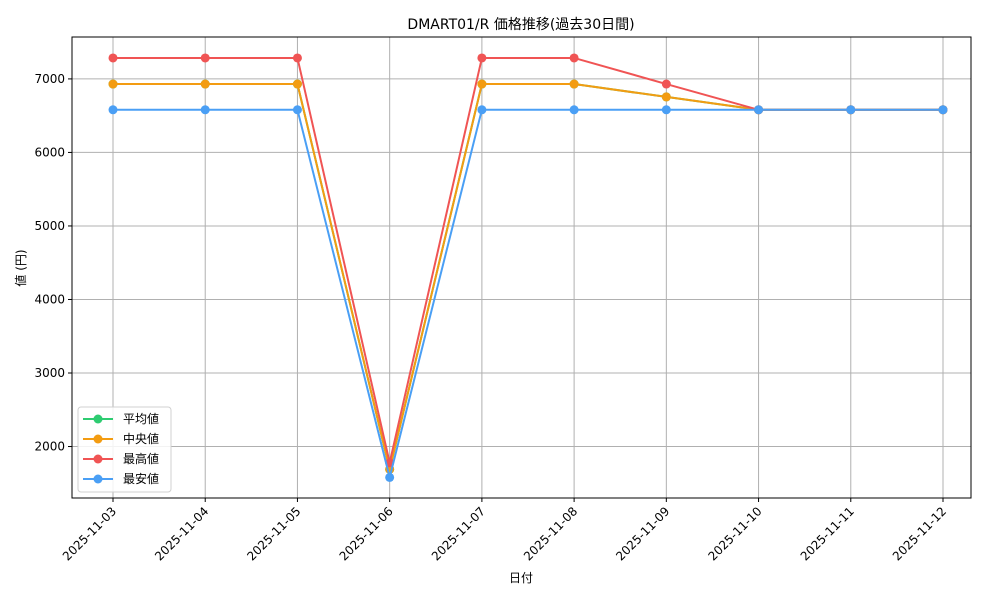  I want to click on x-tick-label: 2025-11-04, so click(181, 533).